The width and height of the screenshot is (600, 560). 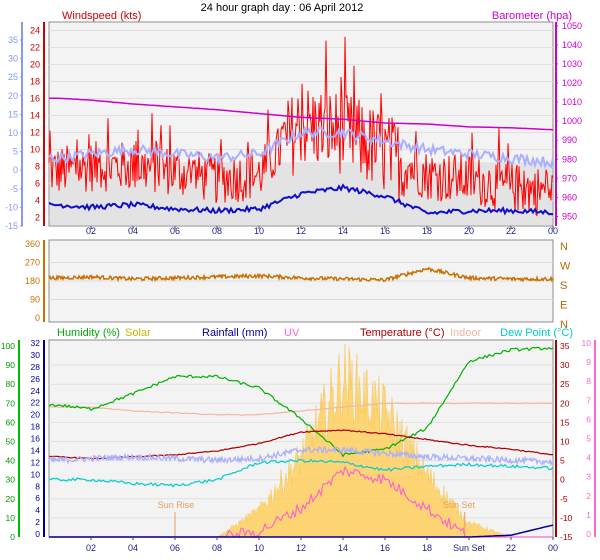 What do you see at coordinates (138, 333) in the screenshot?
I see `solar-legend: Solar` at bounding box center [138, 333].